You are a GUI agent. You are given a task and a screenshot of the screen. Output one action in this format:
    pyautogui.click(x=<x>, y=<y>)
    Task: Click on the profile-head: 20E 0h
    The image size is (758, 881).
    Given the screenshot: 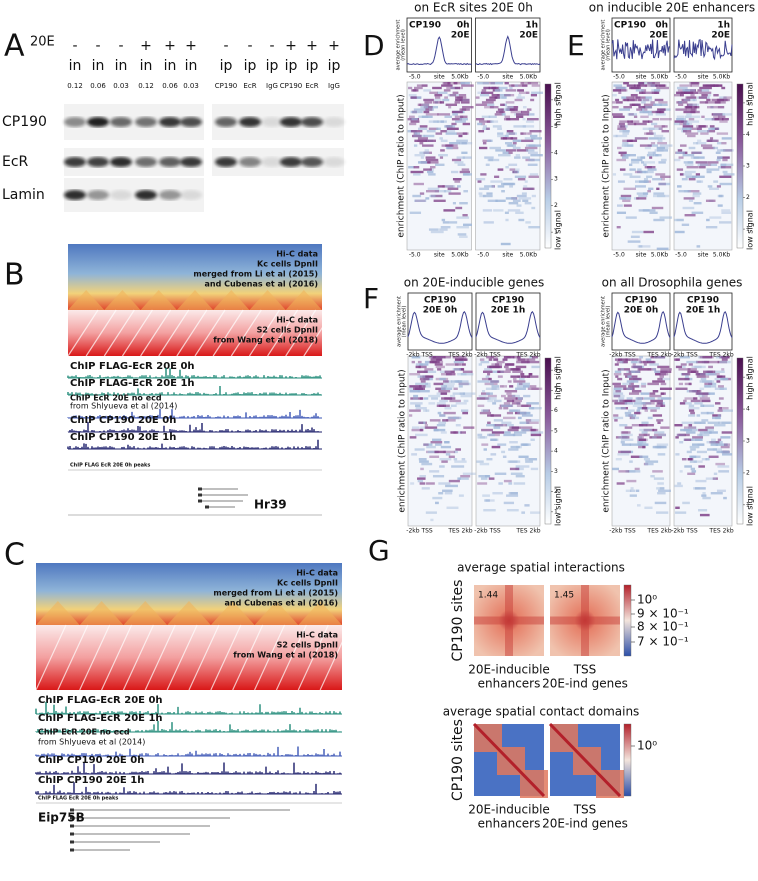 What is the action you would take?
    pyautogui.click(x=641, y=311)
    